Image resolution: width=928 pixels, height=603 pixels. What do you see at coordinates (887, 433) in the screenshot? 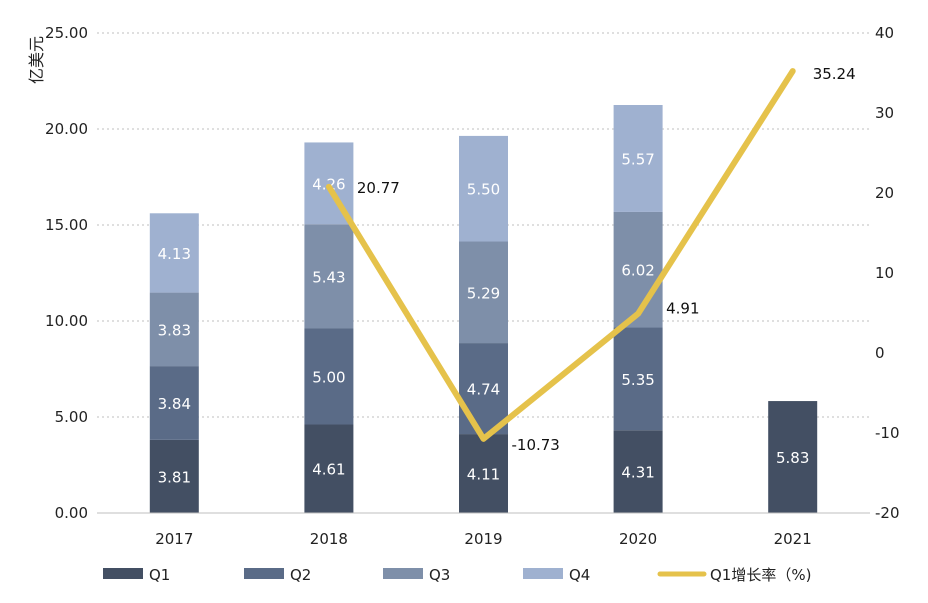
I see `y-right-tick-label: -10` at bounding box center [887, 433].